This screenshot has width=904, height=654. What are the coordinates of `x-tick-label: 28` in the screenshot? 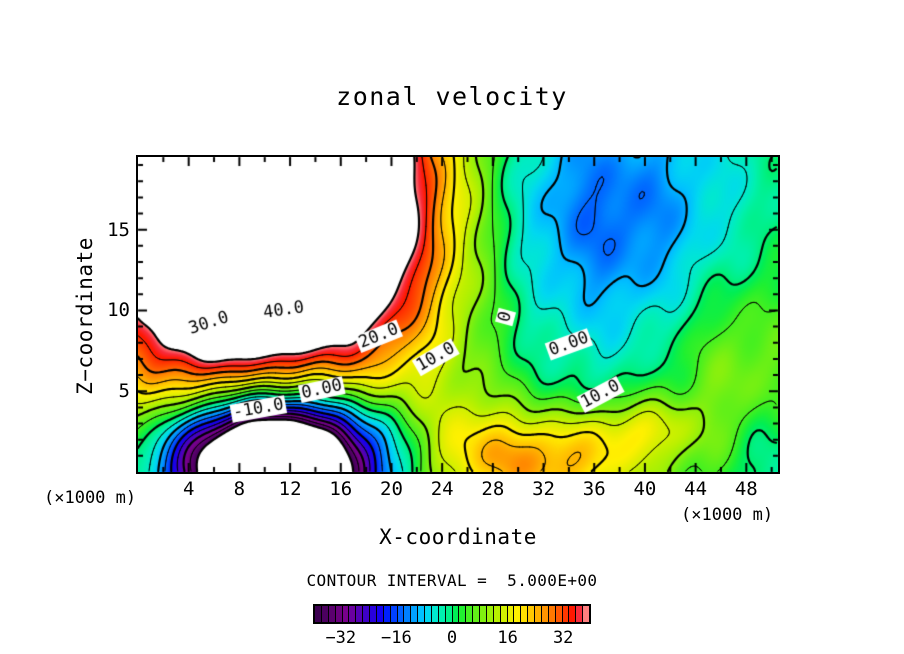 It's located at (493, 489).